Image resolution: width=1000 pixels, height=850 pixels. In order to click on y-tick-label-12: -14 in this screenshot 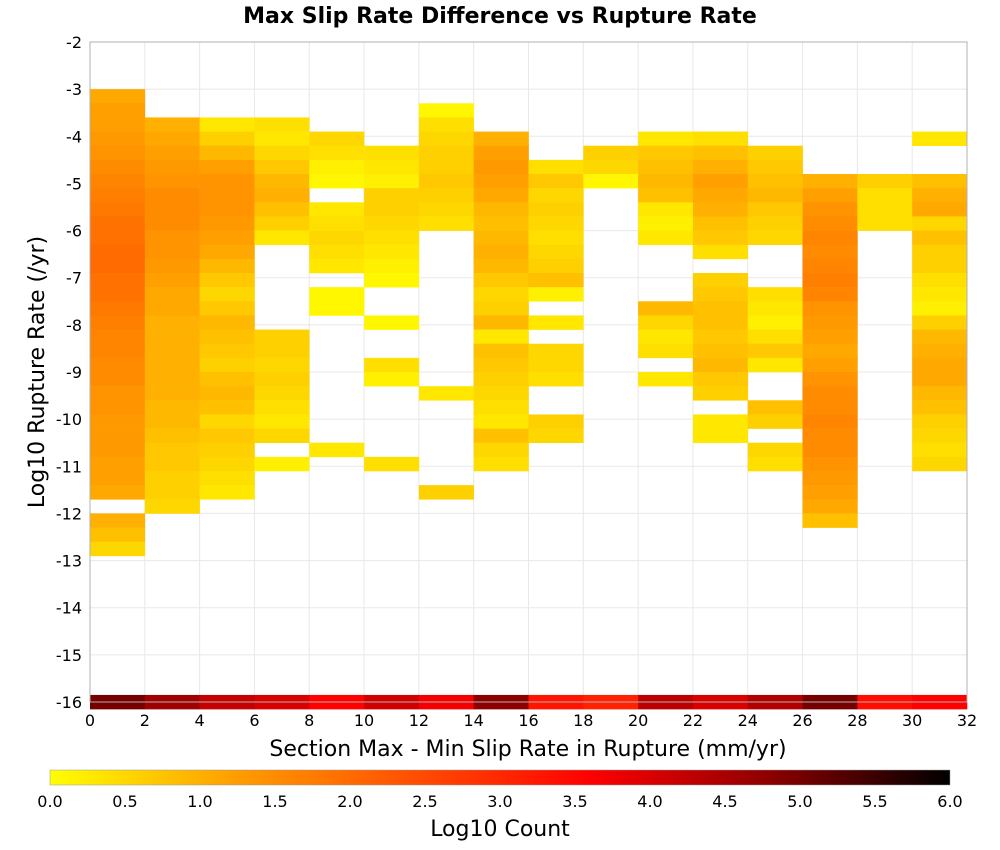, I will do `click(69, 608)`.